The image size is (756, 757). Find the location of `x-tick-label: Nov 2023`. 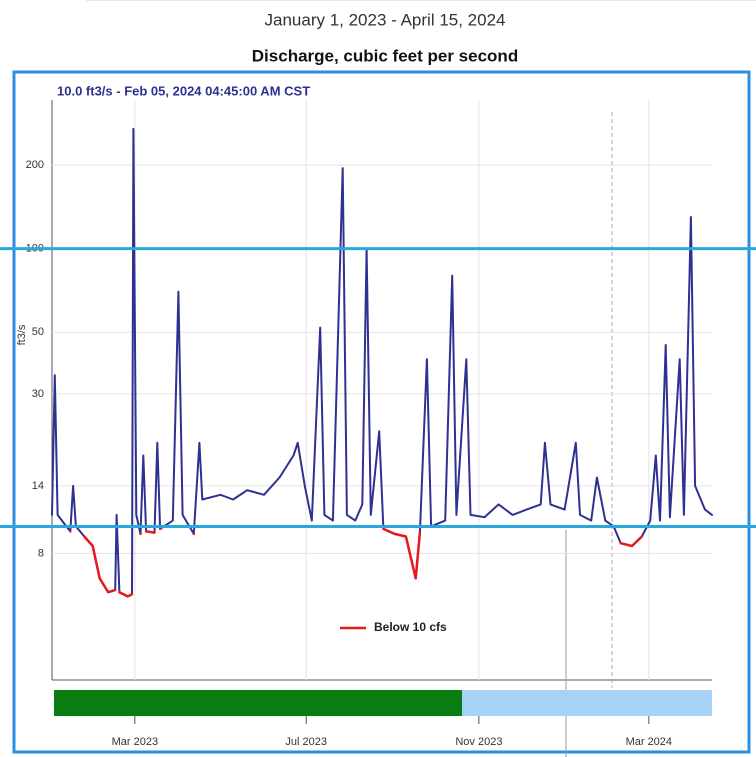

x-tick-label: Nov 2023 is located at coordinates (478, 742).